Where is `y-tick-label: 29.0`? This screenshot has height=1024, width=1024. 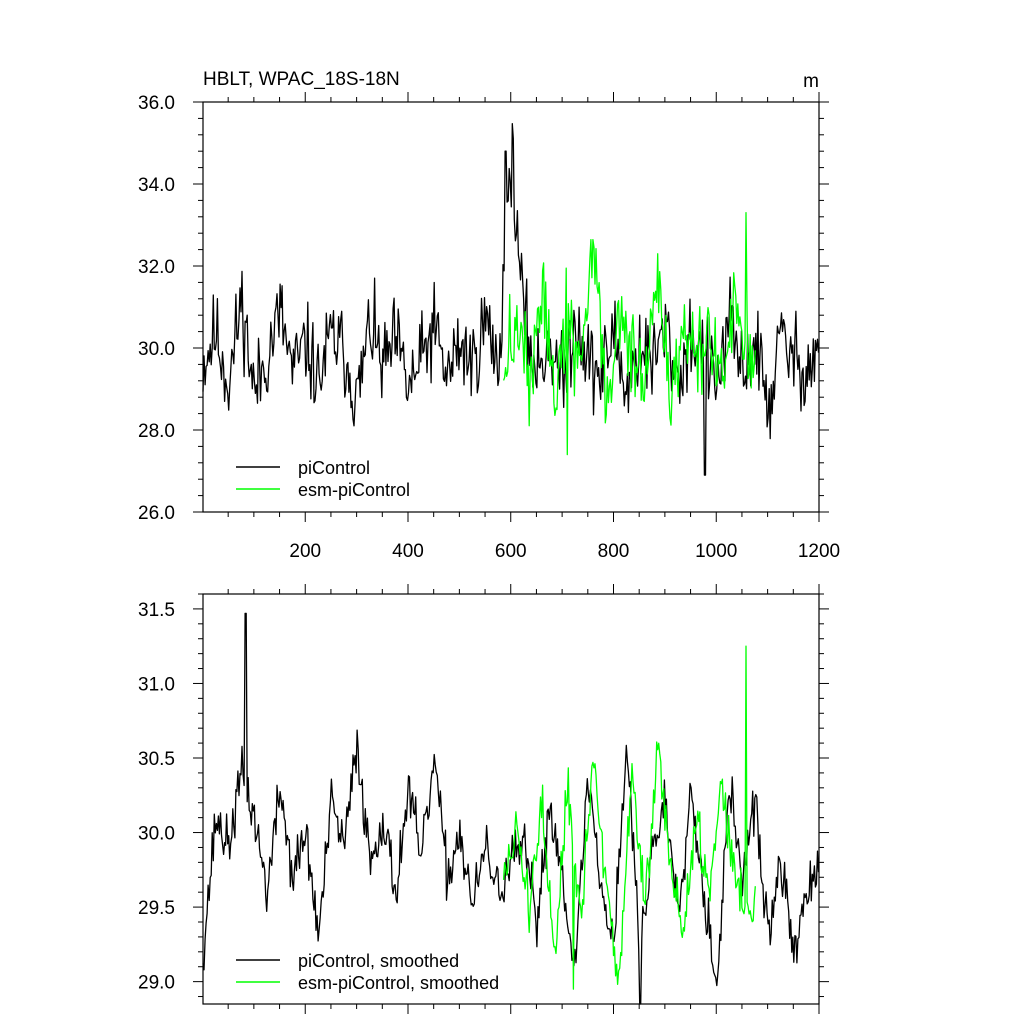
y-tick-label: 29.0 is located at coordinates (156, 983).